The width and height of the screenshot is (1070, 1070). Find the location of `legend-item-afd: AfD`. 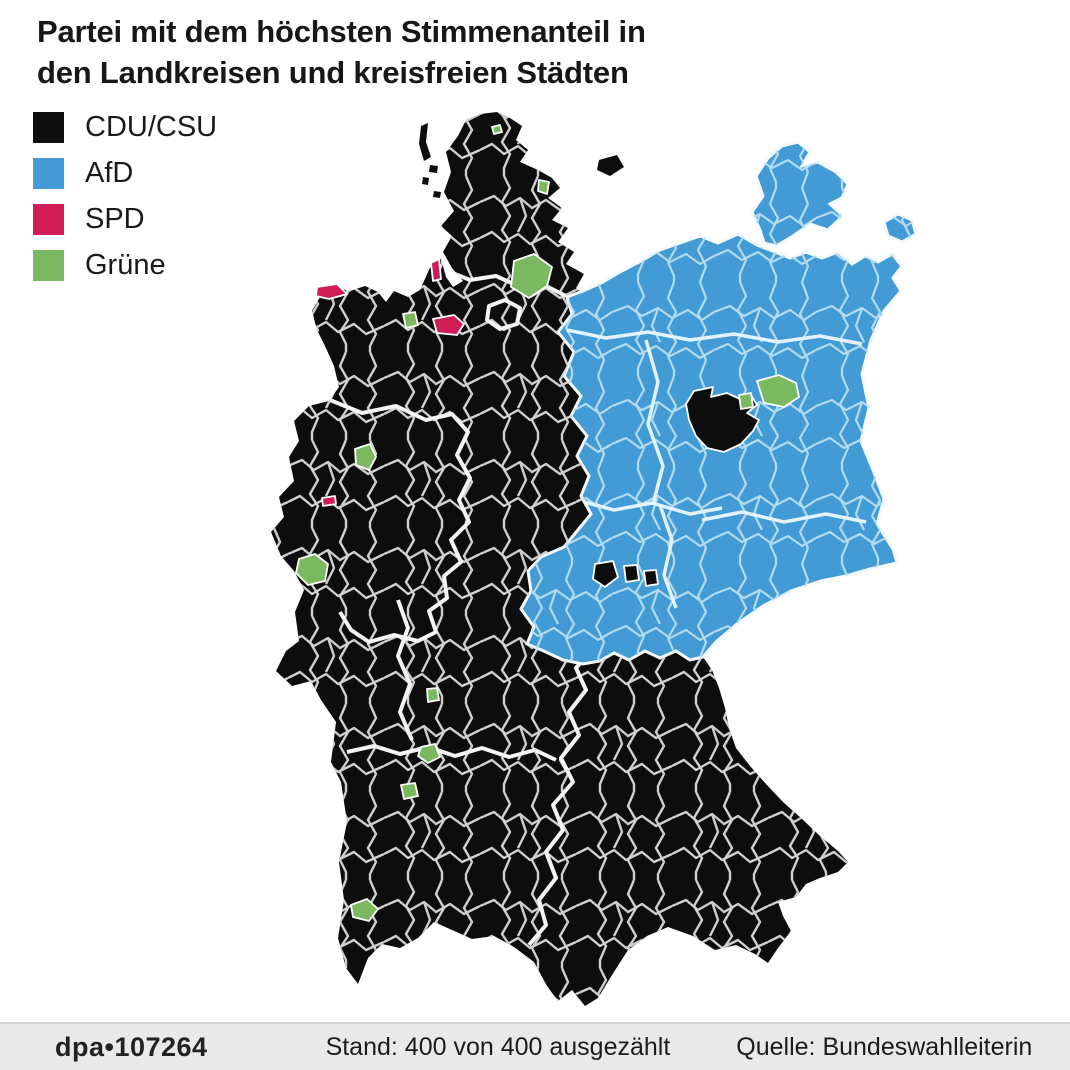

legend-item-afd: AfD is located at coordinates (125, 173).